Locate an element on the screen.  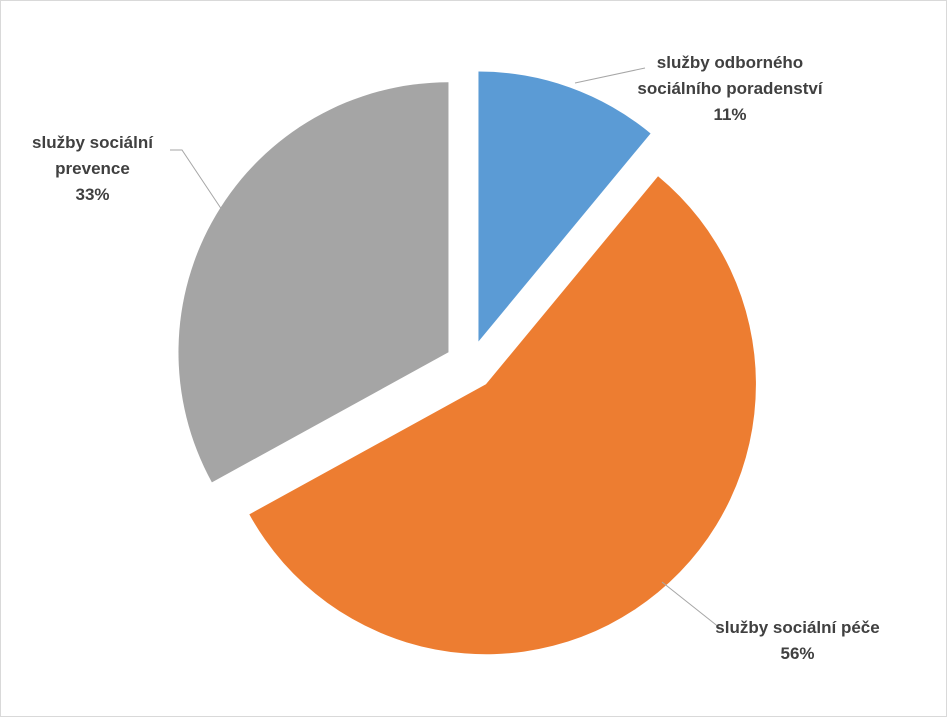
value-label: 56% is located at coordinates (797, 653).